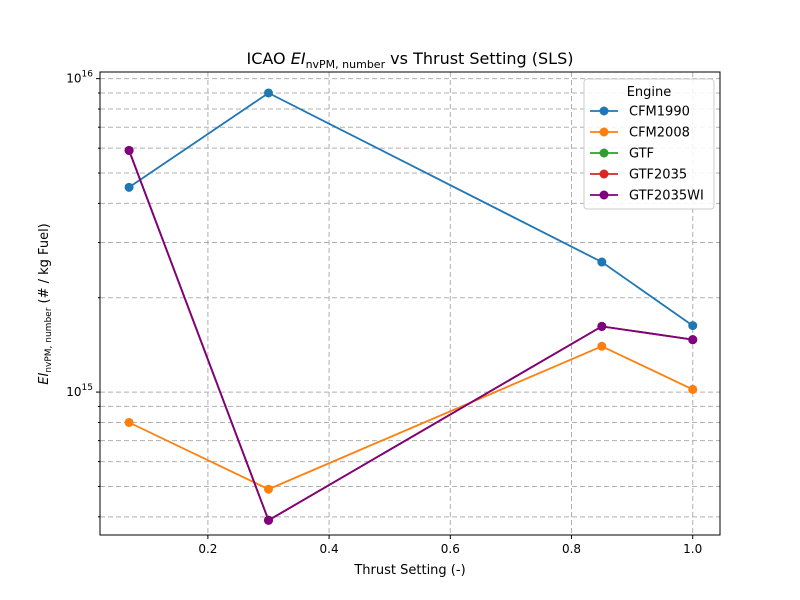 This screenshot has width=800, height=600. What do you see at coordinates (659, 133) in the screenshot?
I see `legend-label-cfm2008: CFM2008` at bounding box center [659, 133].